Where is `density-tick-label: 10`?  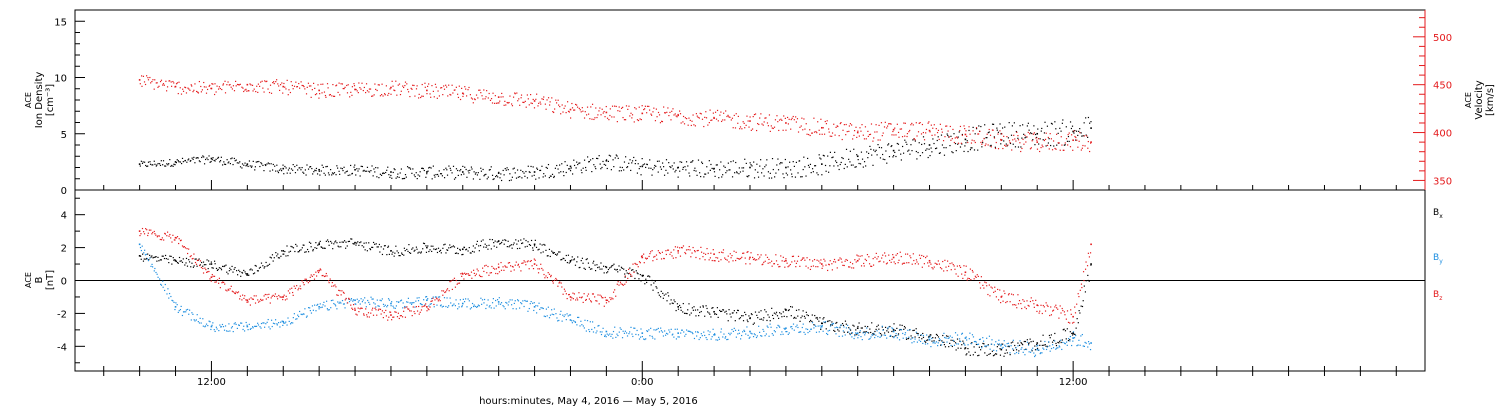 density-tick-label: 10 is located at coordinates (60, 79).